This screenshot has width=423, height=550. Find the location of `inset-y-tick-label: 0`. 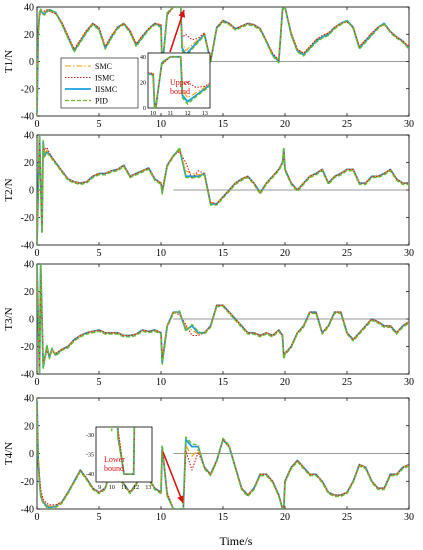

inset-y-tick-label: 0 is located at coordinates (144, 109).